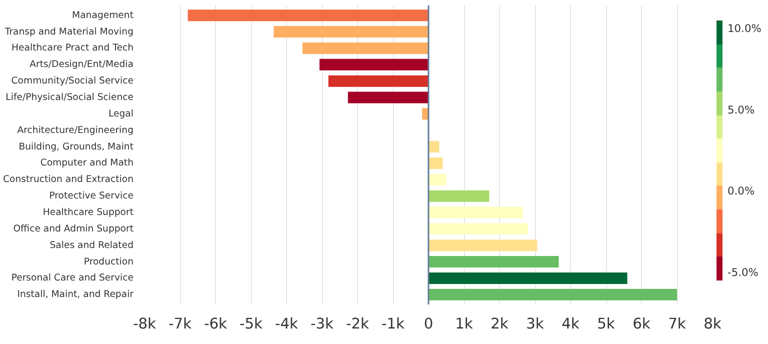 The image size is (768, 344). Describe the element at coordinates (429, 324) in the screenshot. I see `x-tick-label: 0` at that location.